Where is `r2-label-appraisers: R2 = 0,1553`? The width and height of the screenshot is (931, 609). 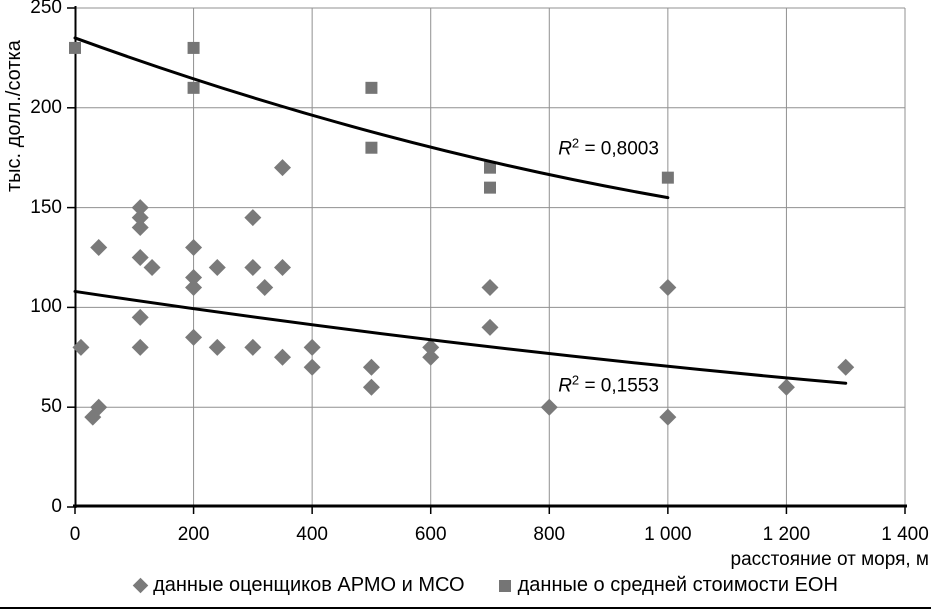
r2-label-appraisers: R2 = 0,1553 is located at coordinates (608, 385).